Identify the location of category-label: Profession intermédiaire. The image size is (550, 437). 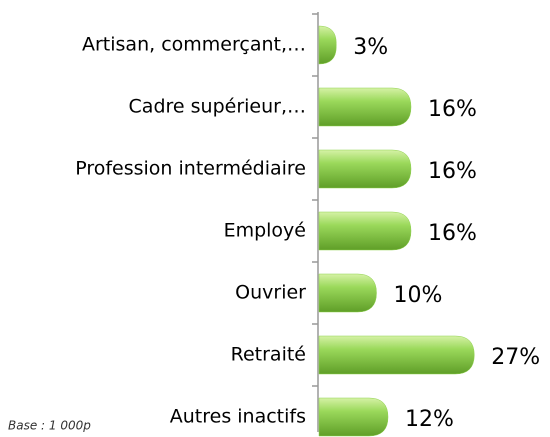
(190, 169).